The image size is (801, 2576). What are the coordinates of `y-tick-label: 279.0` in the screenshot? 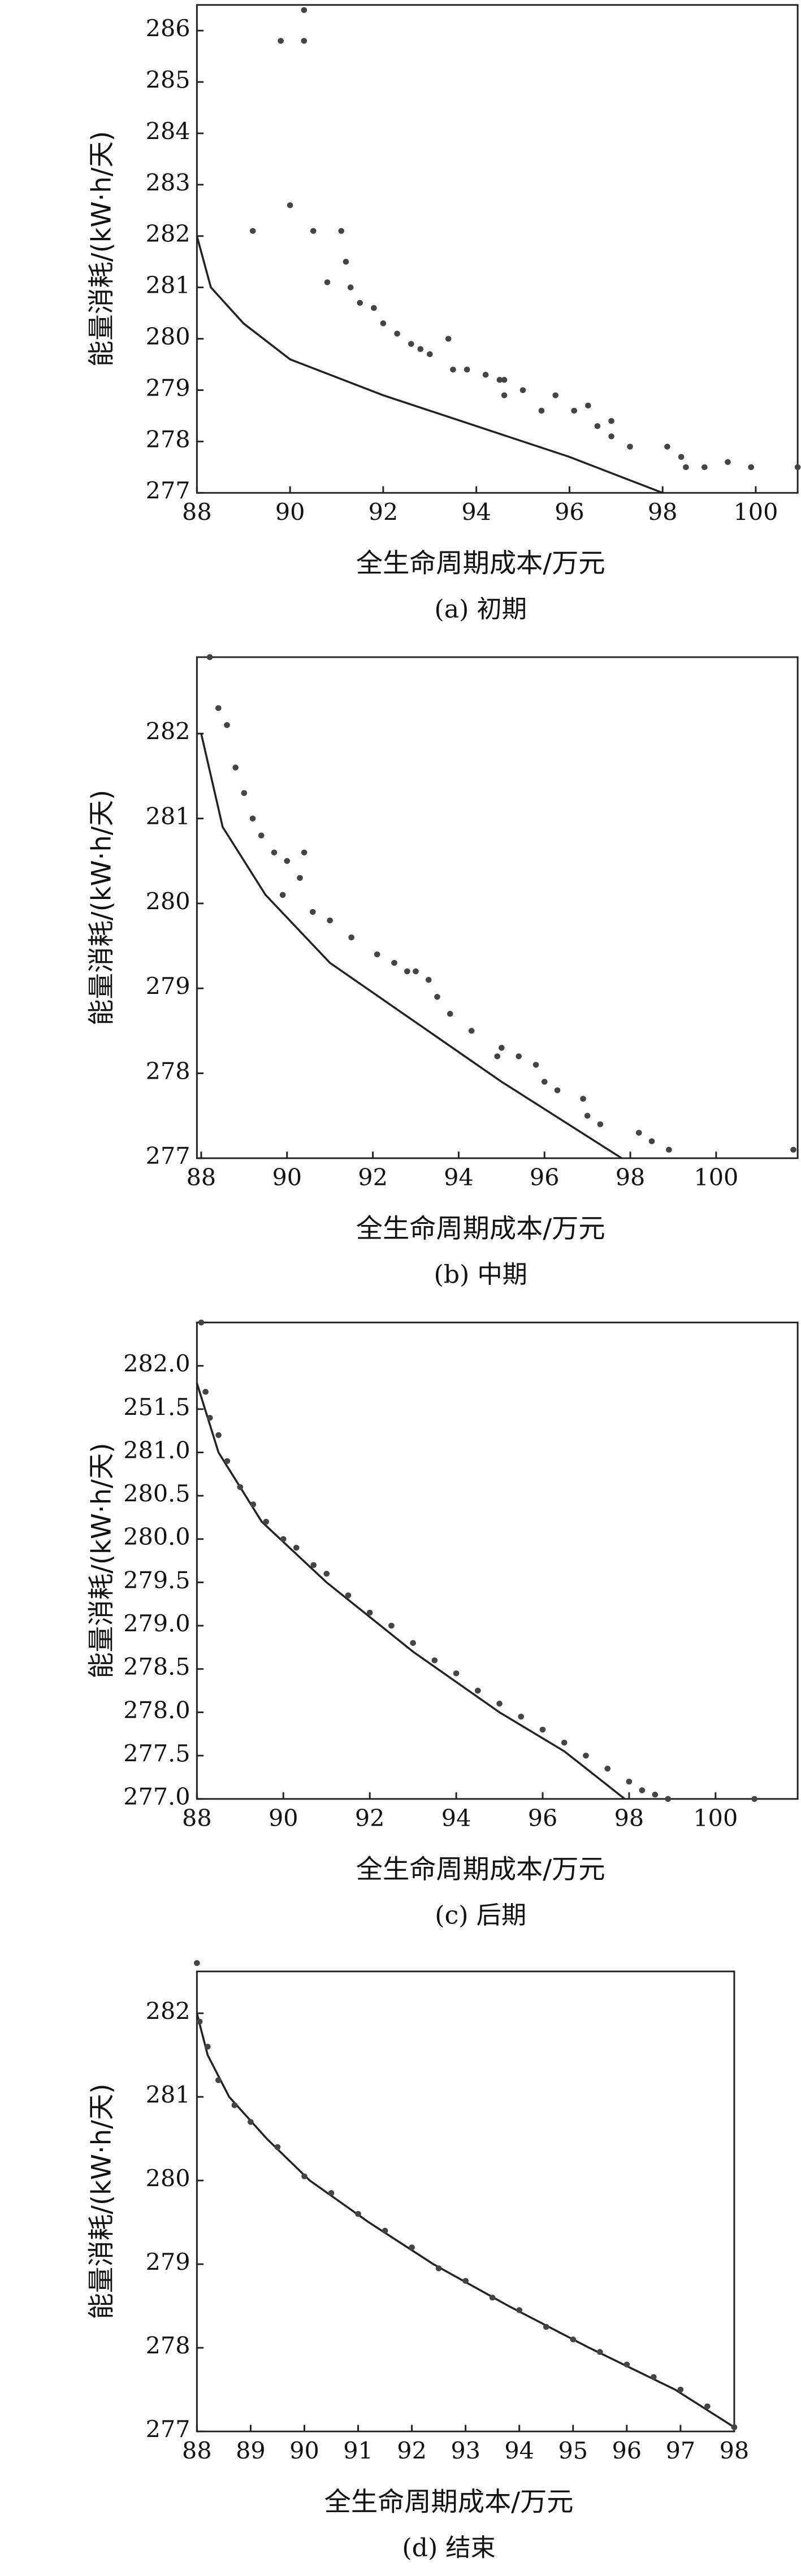 It's located at (156, 1623).